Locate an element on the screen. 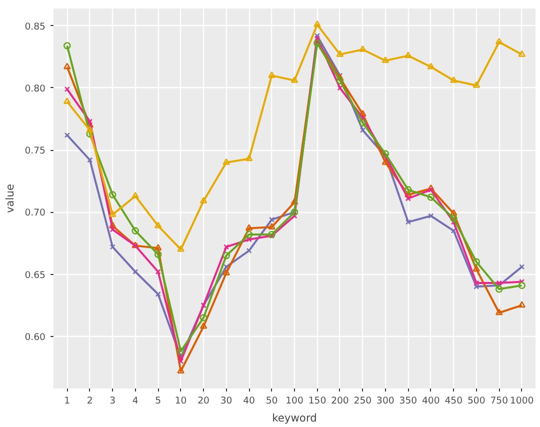 Image resolution: width=540 pixels, height=427 pixels. y-tick-label: 0.65 is located at coordinates (35, 275).